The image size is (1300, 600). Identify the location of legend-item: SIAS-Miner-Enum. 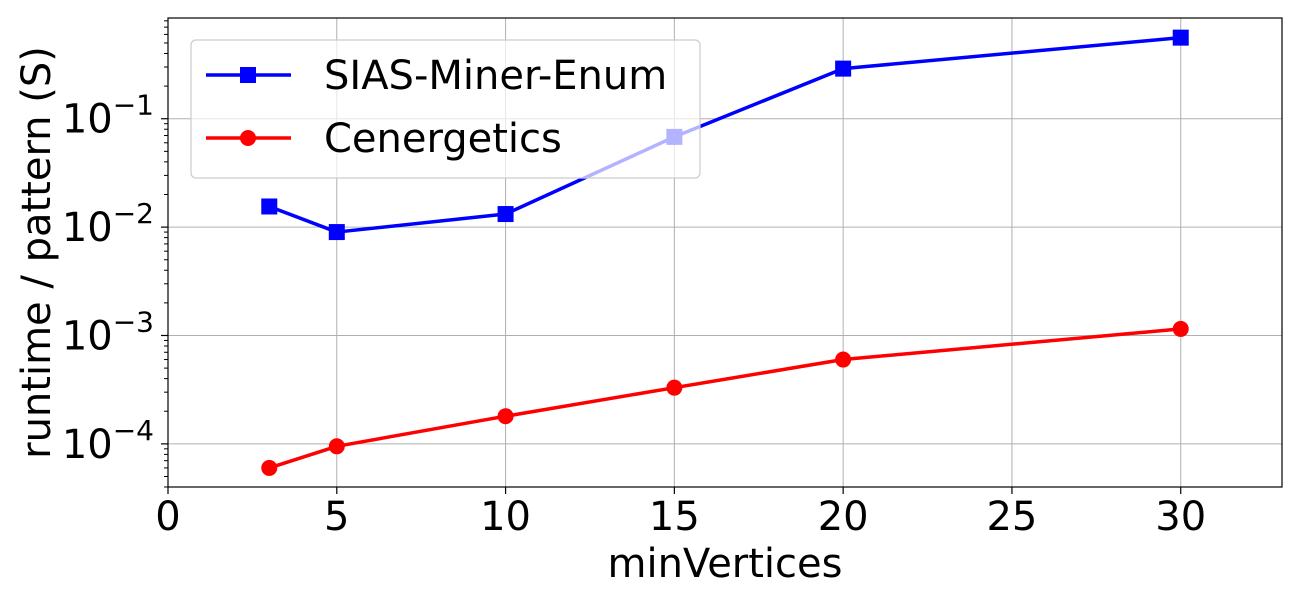
(436, 76).